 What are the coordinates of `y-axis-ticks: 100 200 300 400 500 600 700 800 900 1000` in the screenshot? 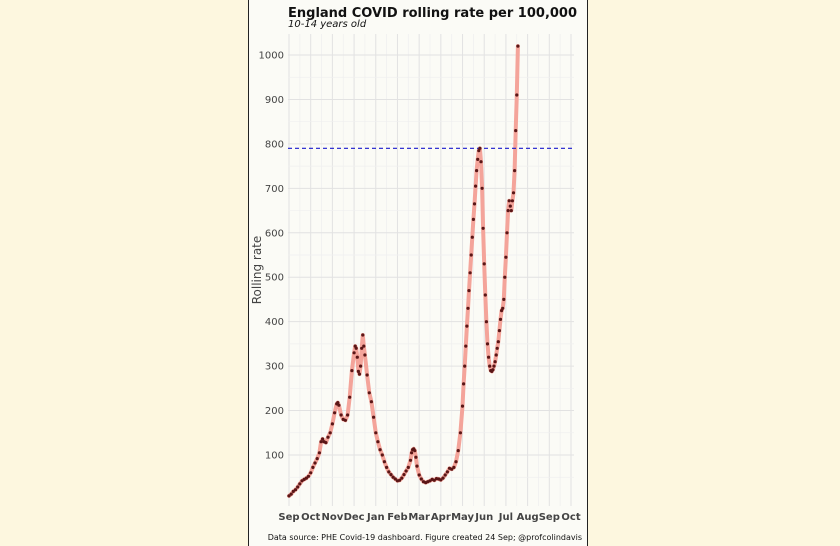 It's located at (271, 256).